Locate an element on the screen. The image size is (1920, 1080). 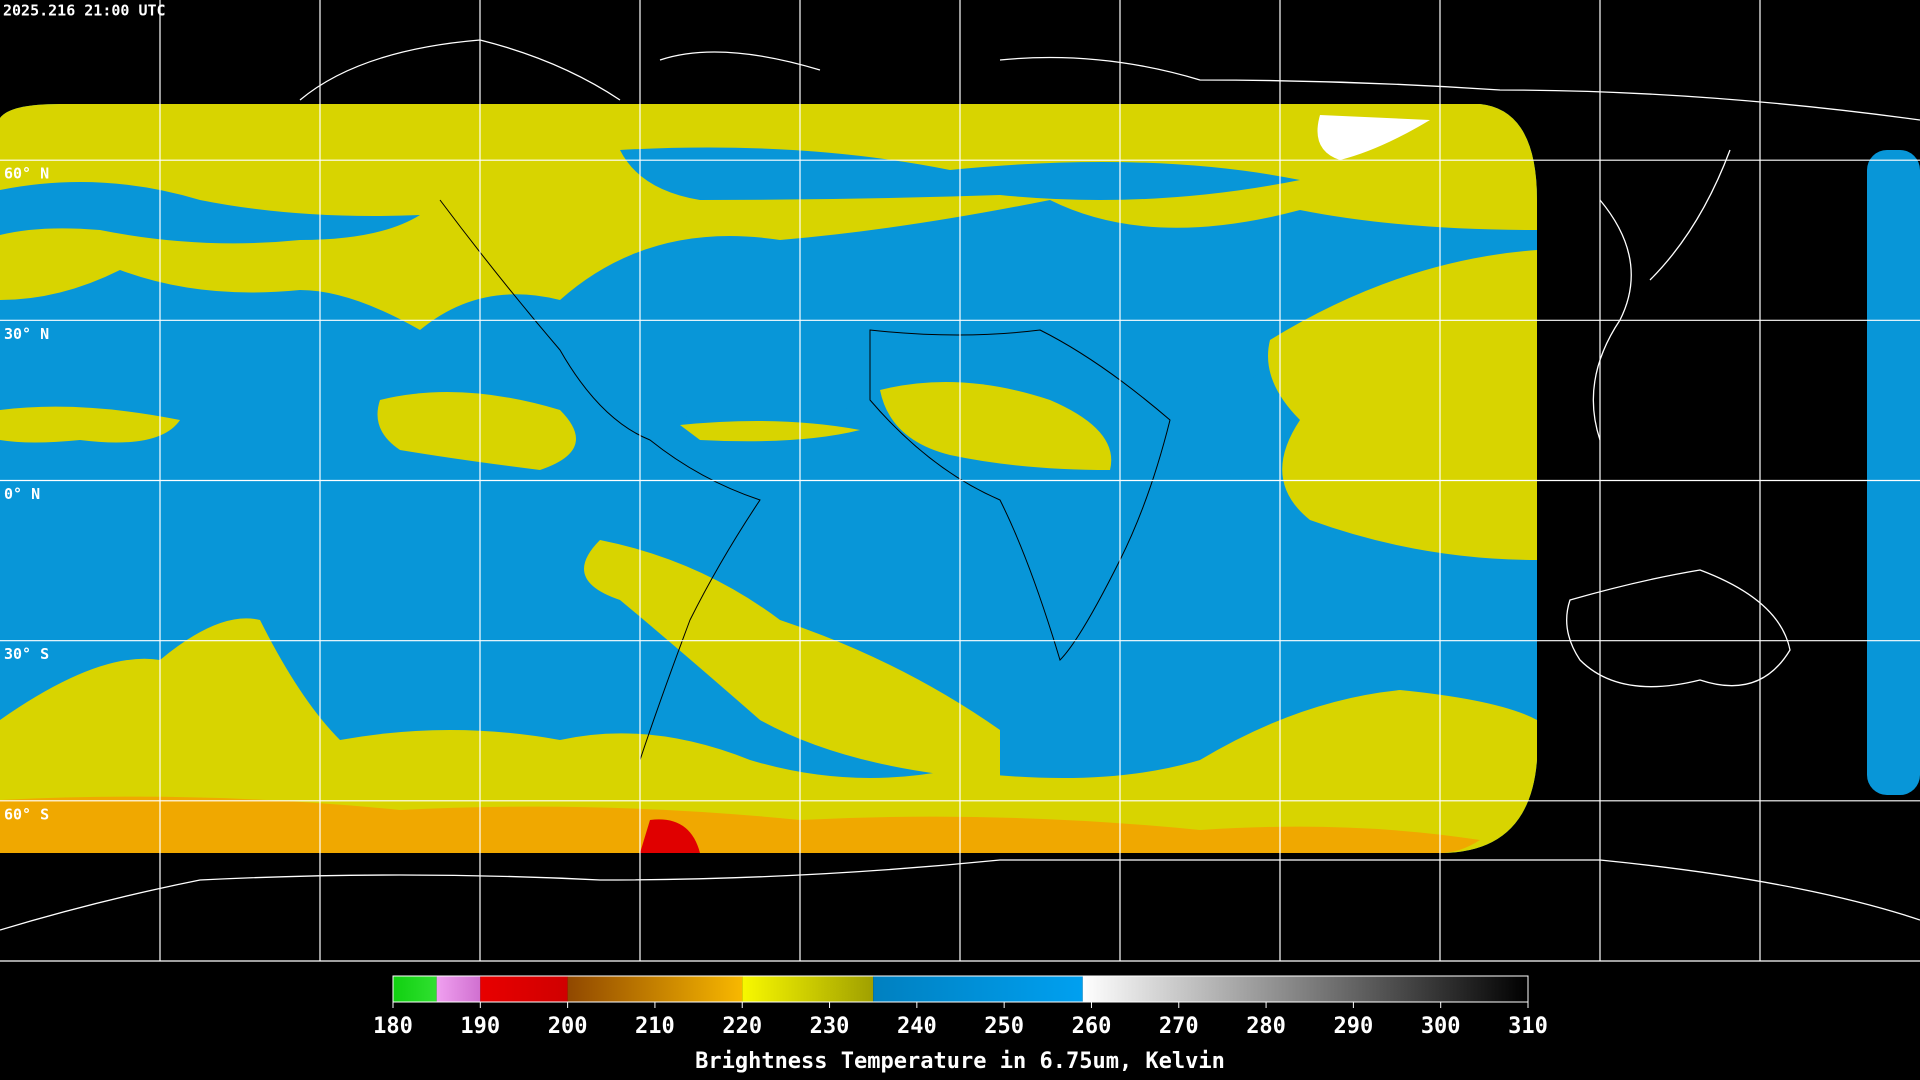
colorbar-tick-label: 260 is located at coordinates (1092, 1026).